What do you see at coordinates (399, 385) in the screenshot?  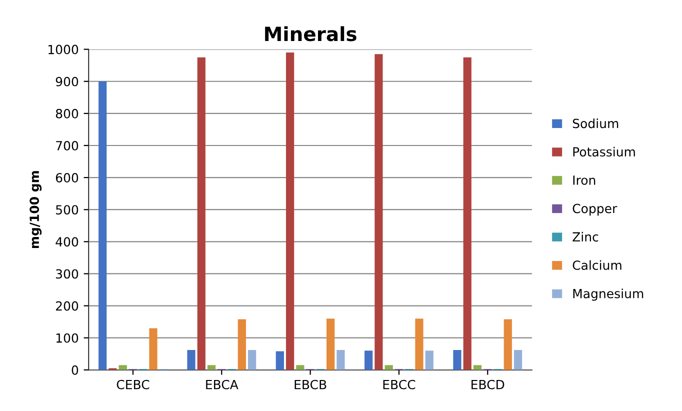 I see `x-tick-label: EBCC` at bounding box center [399, 385].